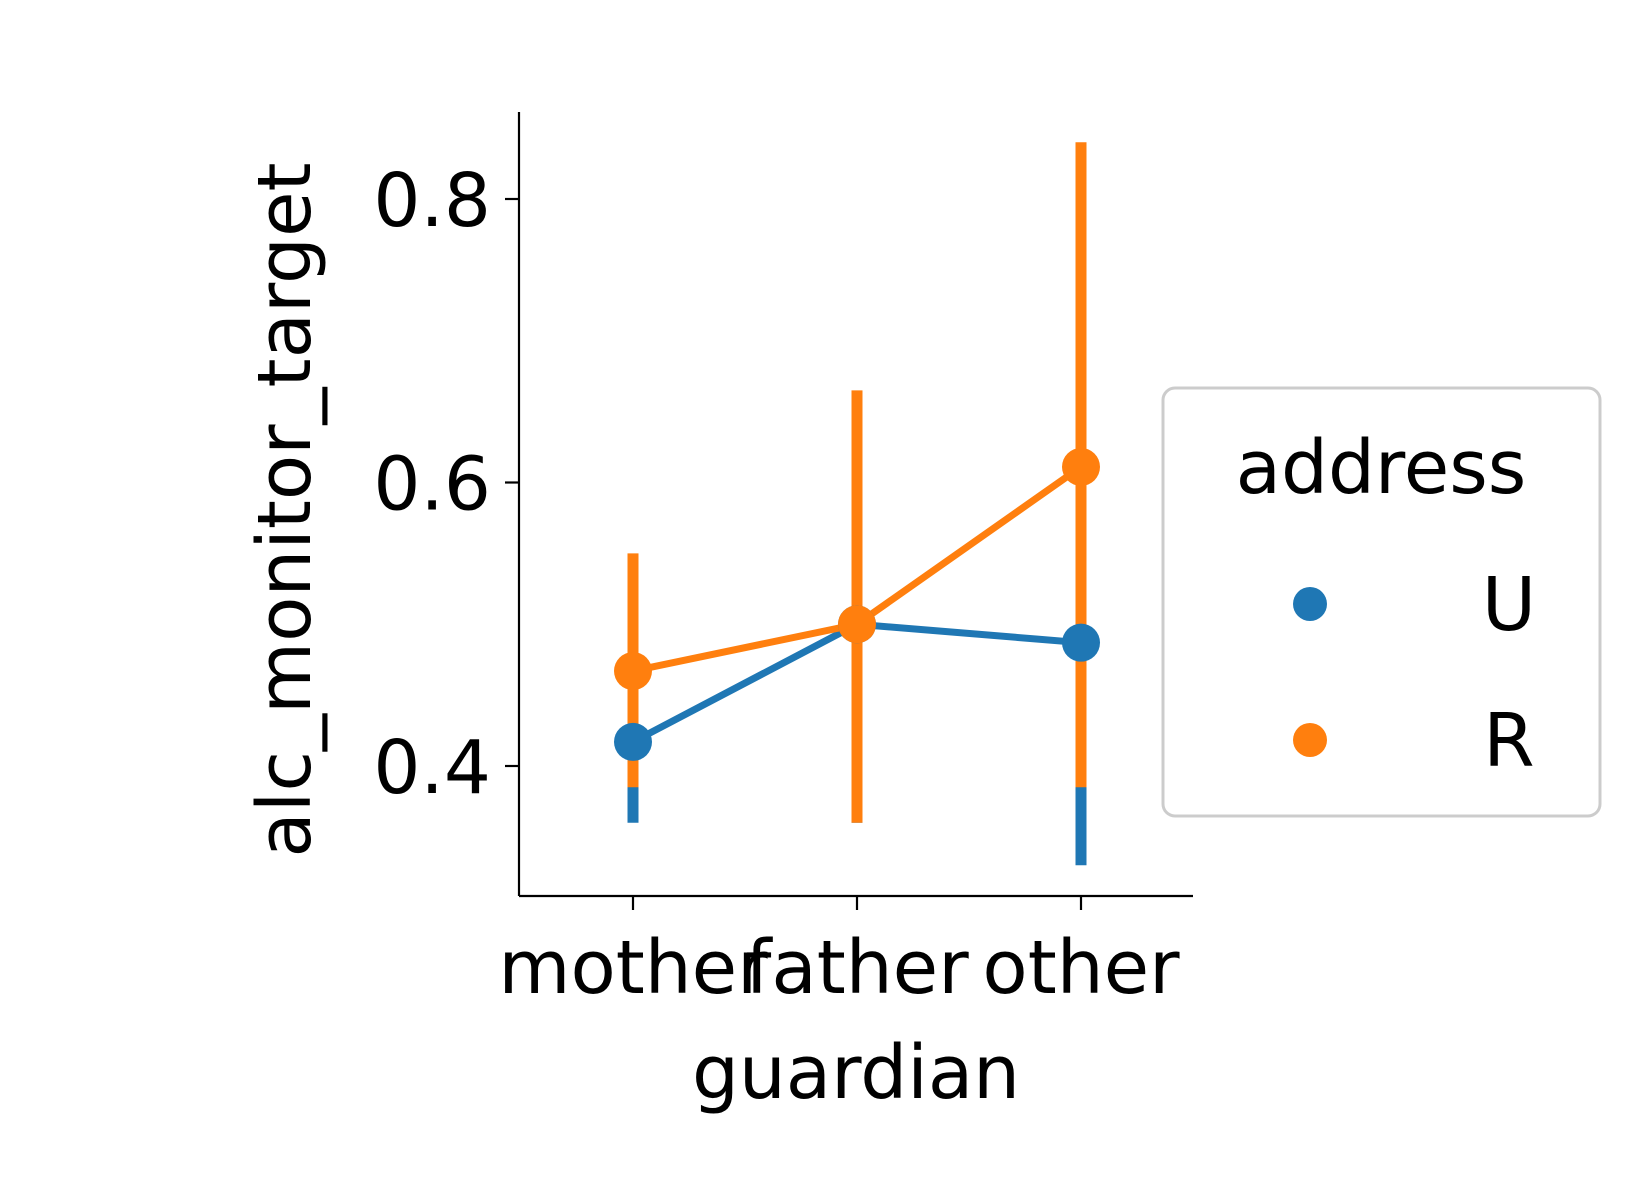 This screenshot has width=1636, height=1200. What do you see at coordinates (1310, 604) in the screenshot?
I see `legend-marker-u` at bounding box center [1310, 604].